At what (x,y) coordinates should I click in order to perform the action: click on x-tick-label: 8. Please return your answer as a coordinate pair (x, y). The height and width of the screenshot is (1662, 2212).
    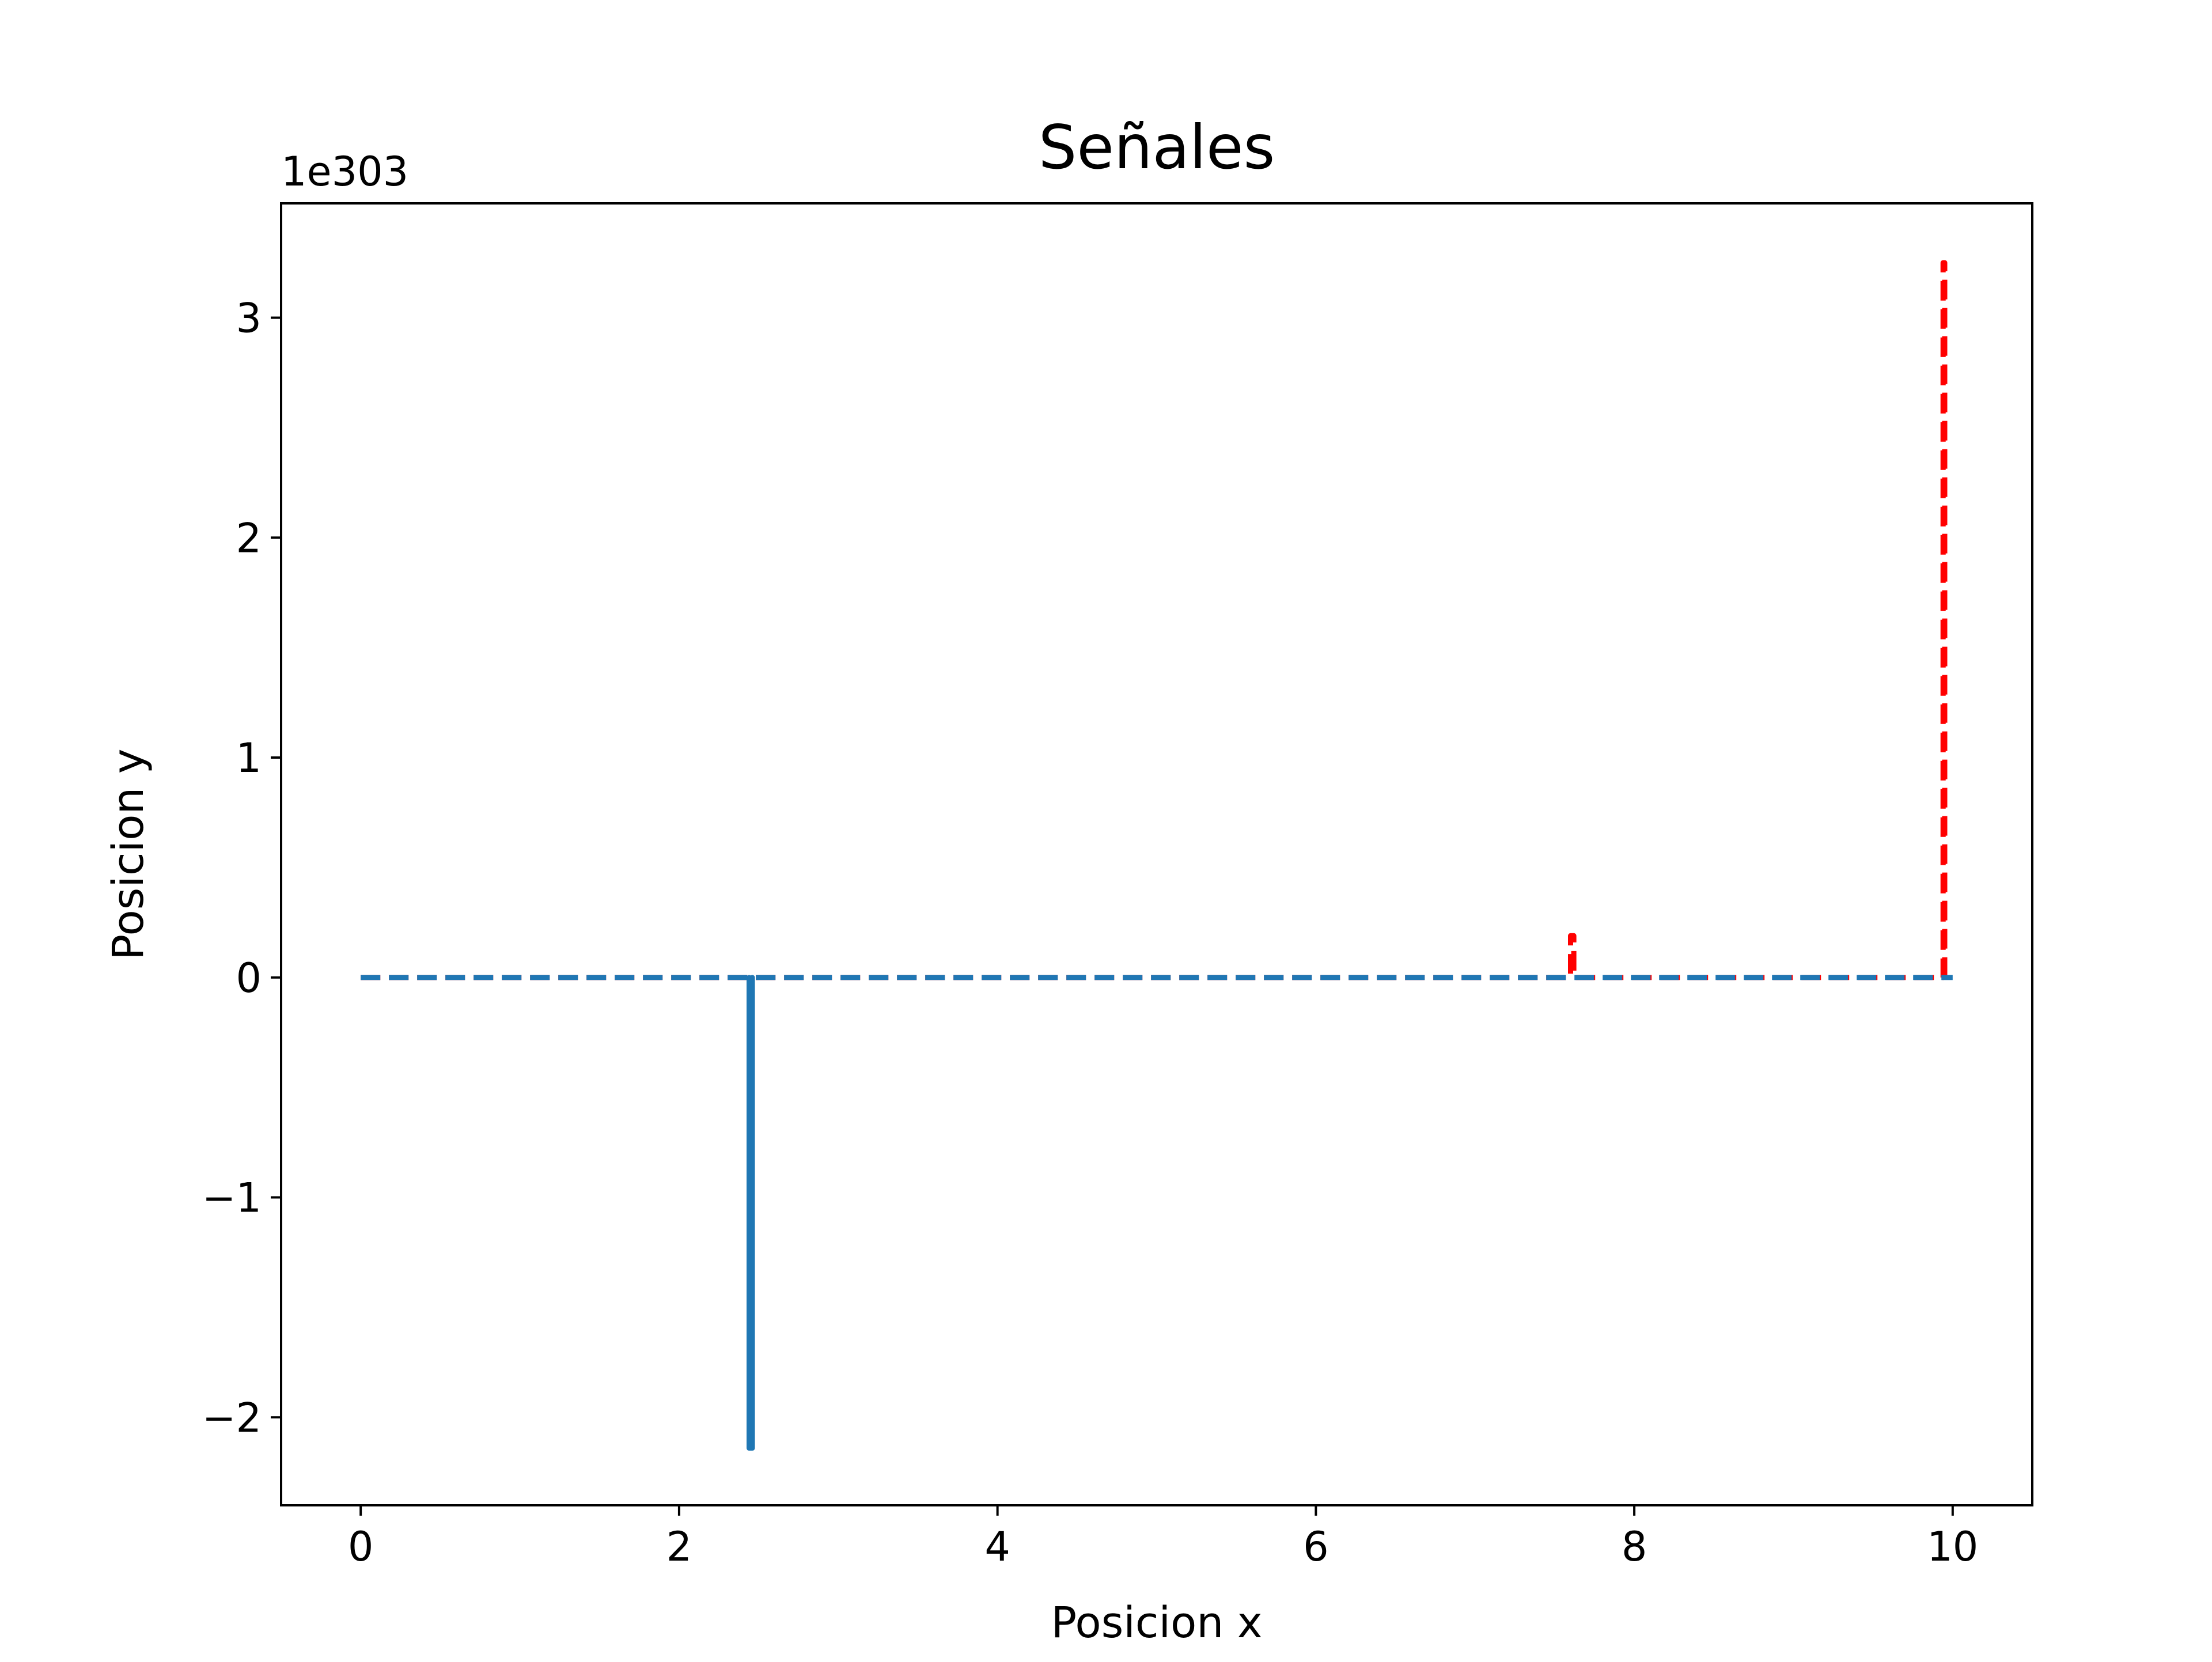
    Looking at the image, I should click on (1634, 1547).